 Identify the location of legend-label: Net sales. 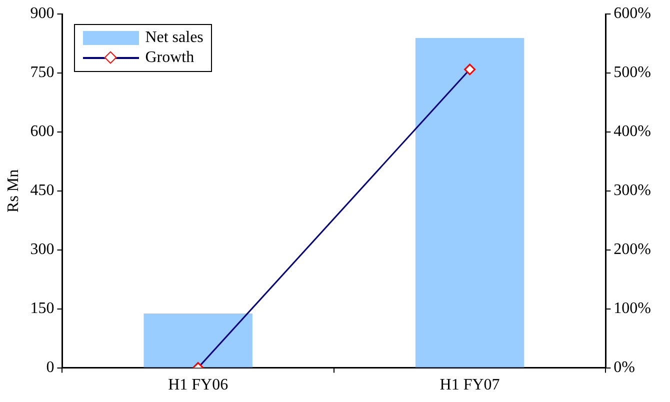
(174, 38).